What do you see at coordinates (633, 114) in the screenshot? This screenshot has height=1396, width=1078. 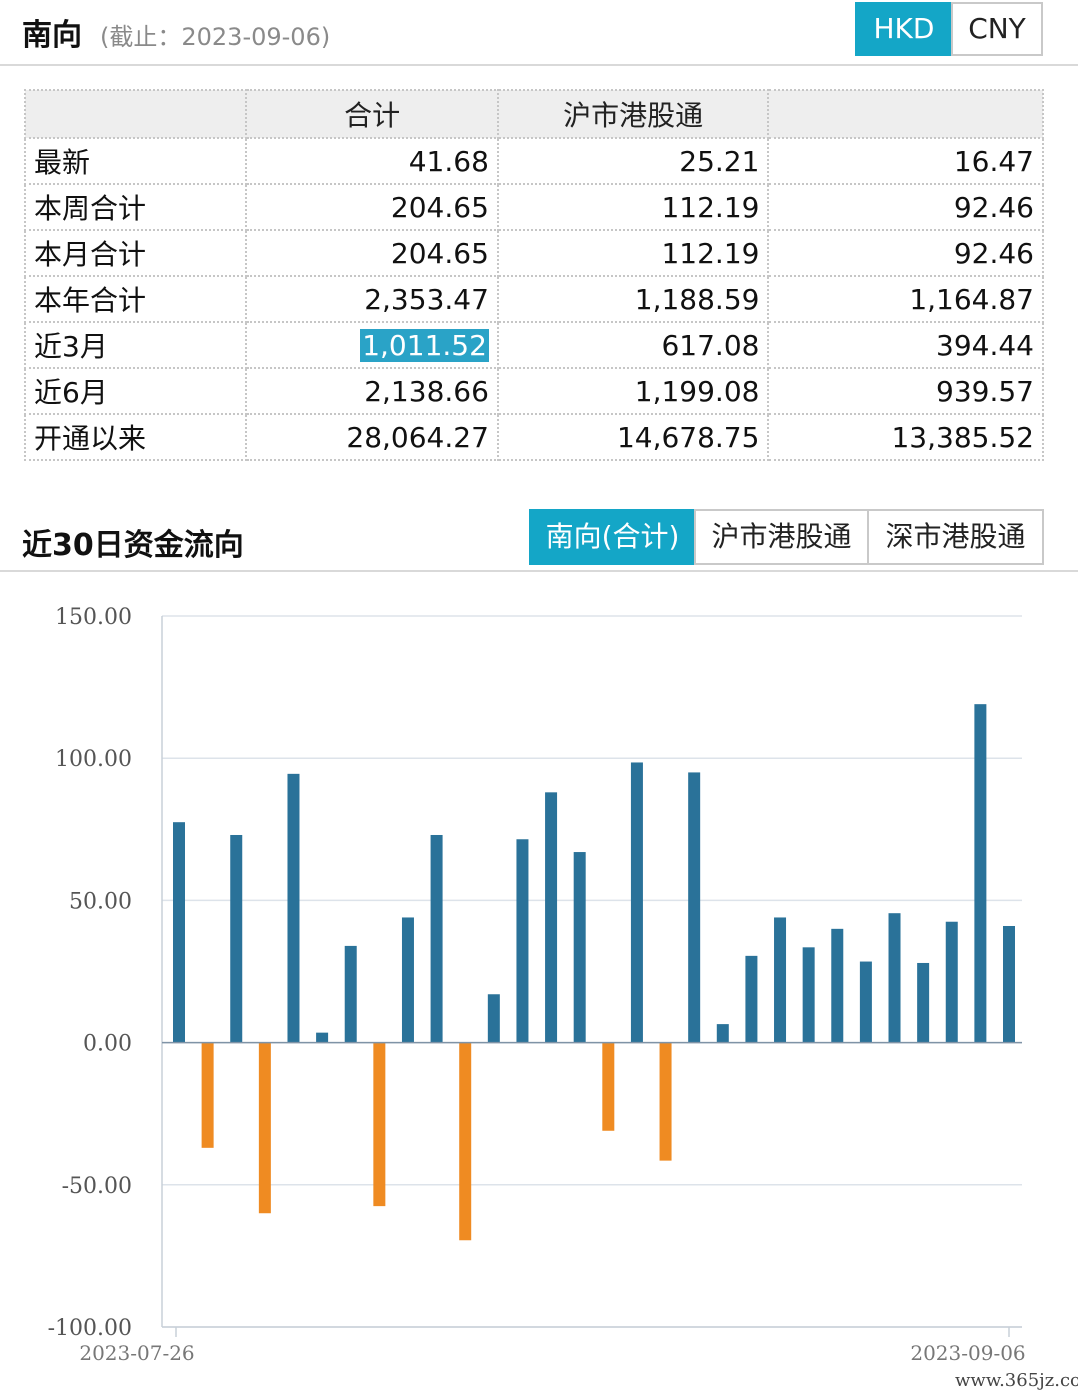 I see `table-header-shanghai: 沪市港股通` at bounding box center [633, 114].